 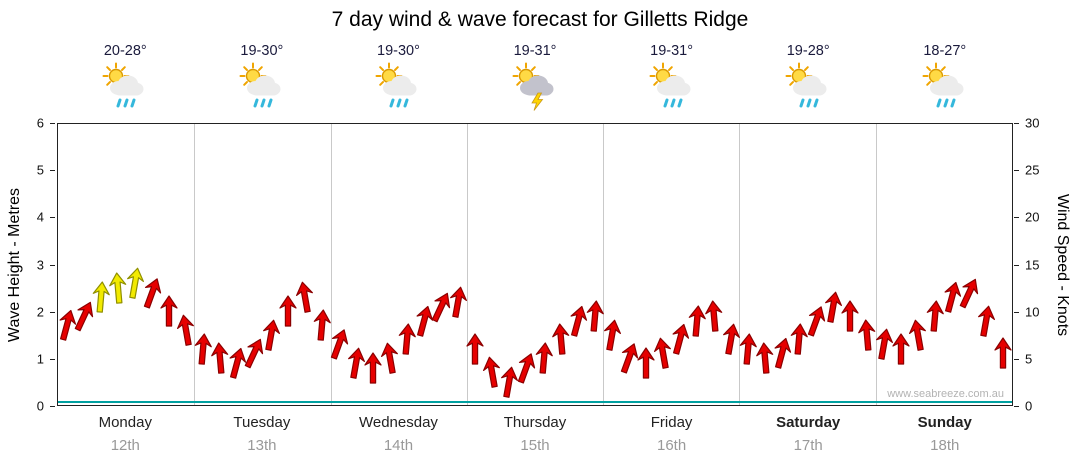 What do you see at coordinates (125, 422) in the screenshot?
I see `day-name: Monday` at bounding box center [125, 422].